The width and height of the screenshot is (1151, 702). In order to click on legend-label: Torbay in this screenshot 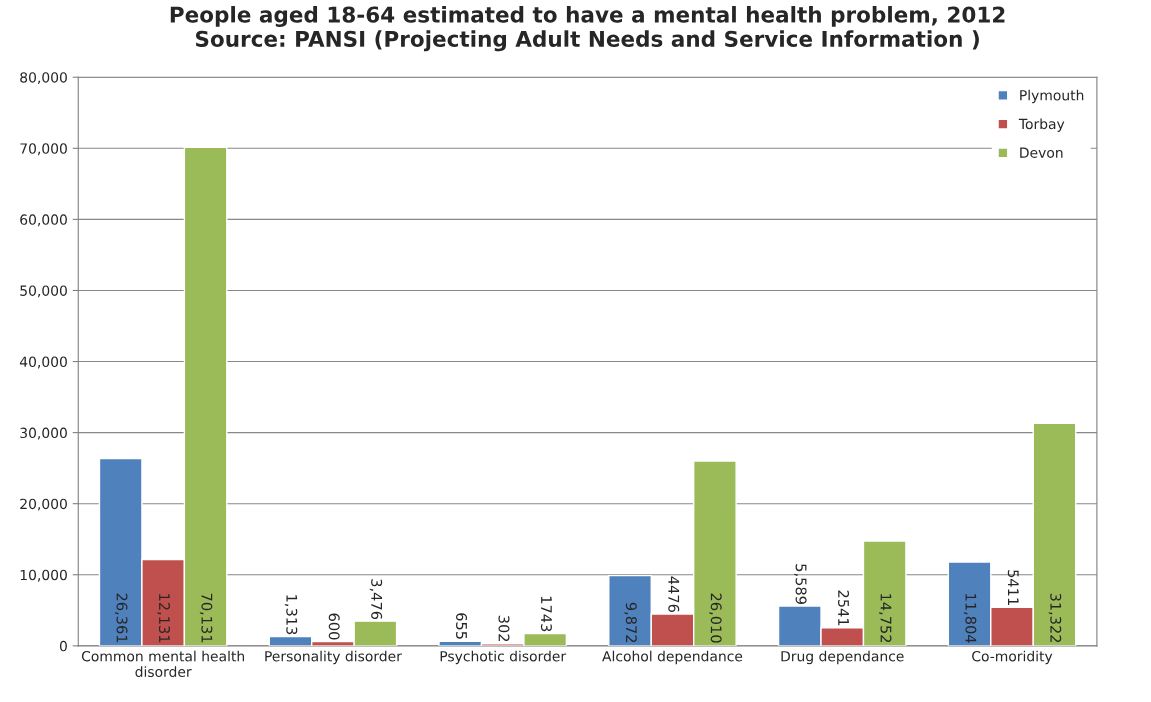, I will do `click(1041, 125)`.